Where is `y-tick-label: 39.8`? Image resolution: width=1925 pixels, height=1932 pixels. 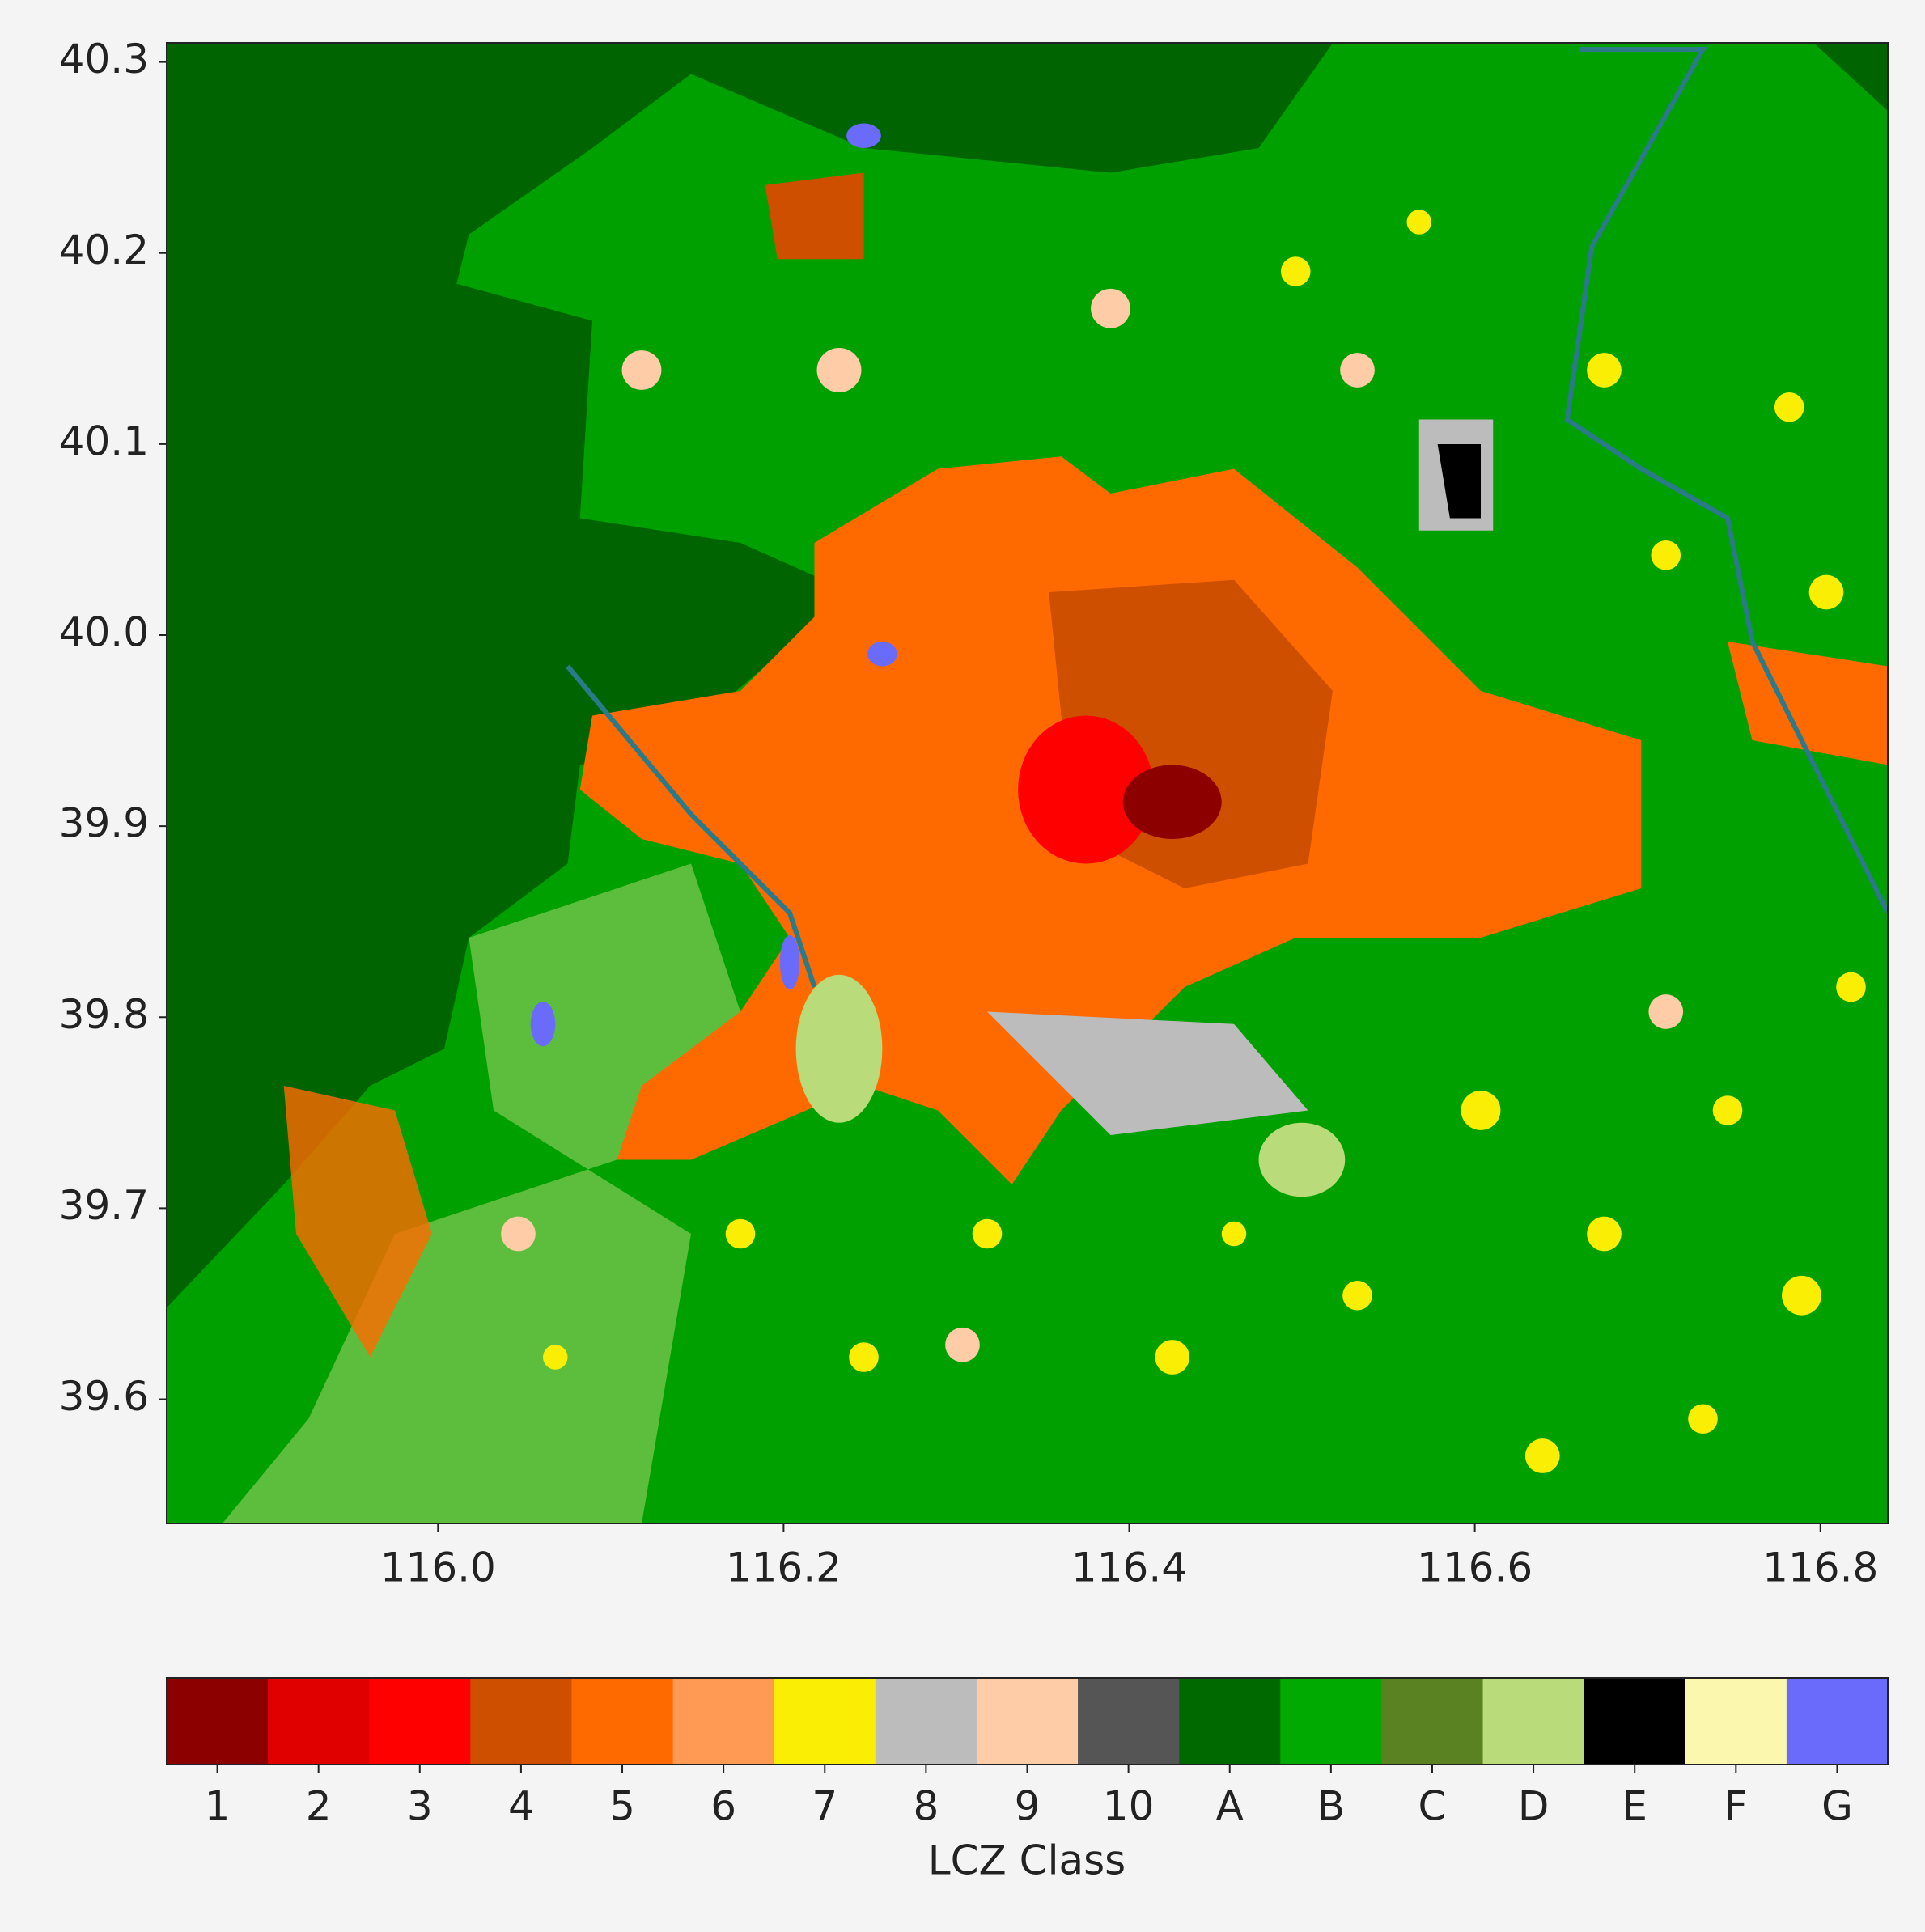
y-tick-label: 39.8 is located at coordinates (104, 1014).